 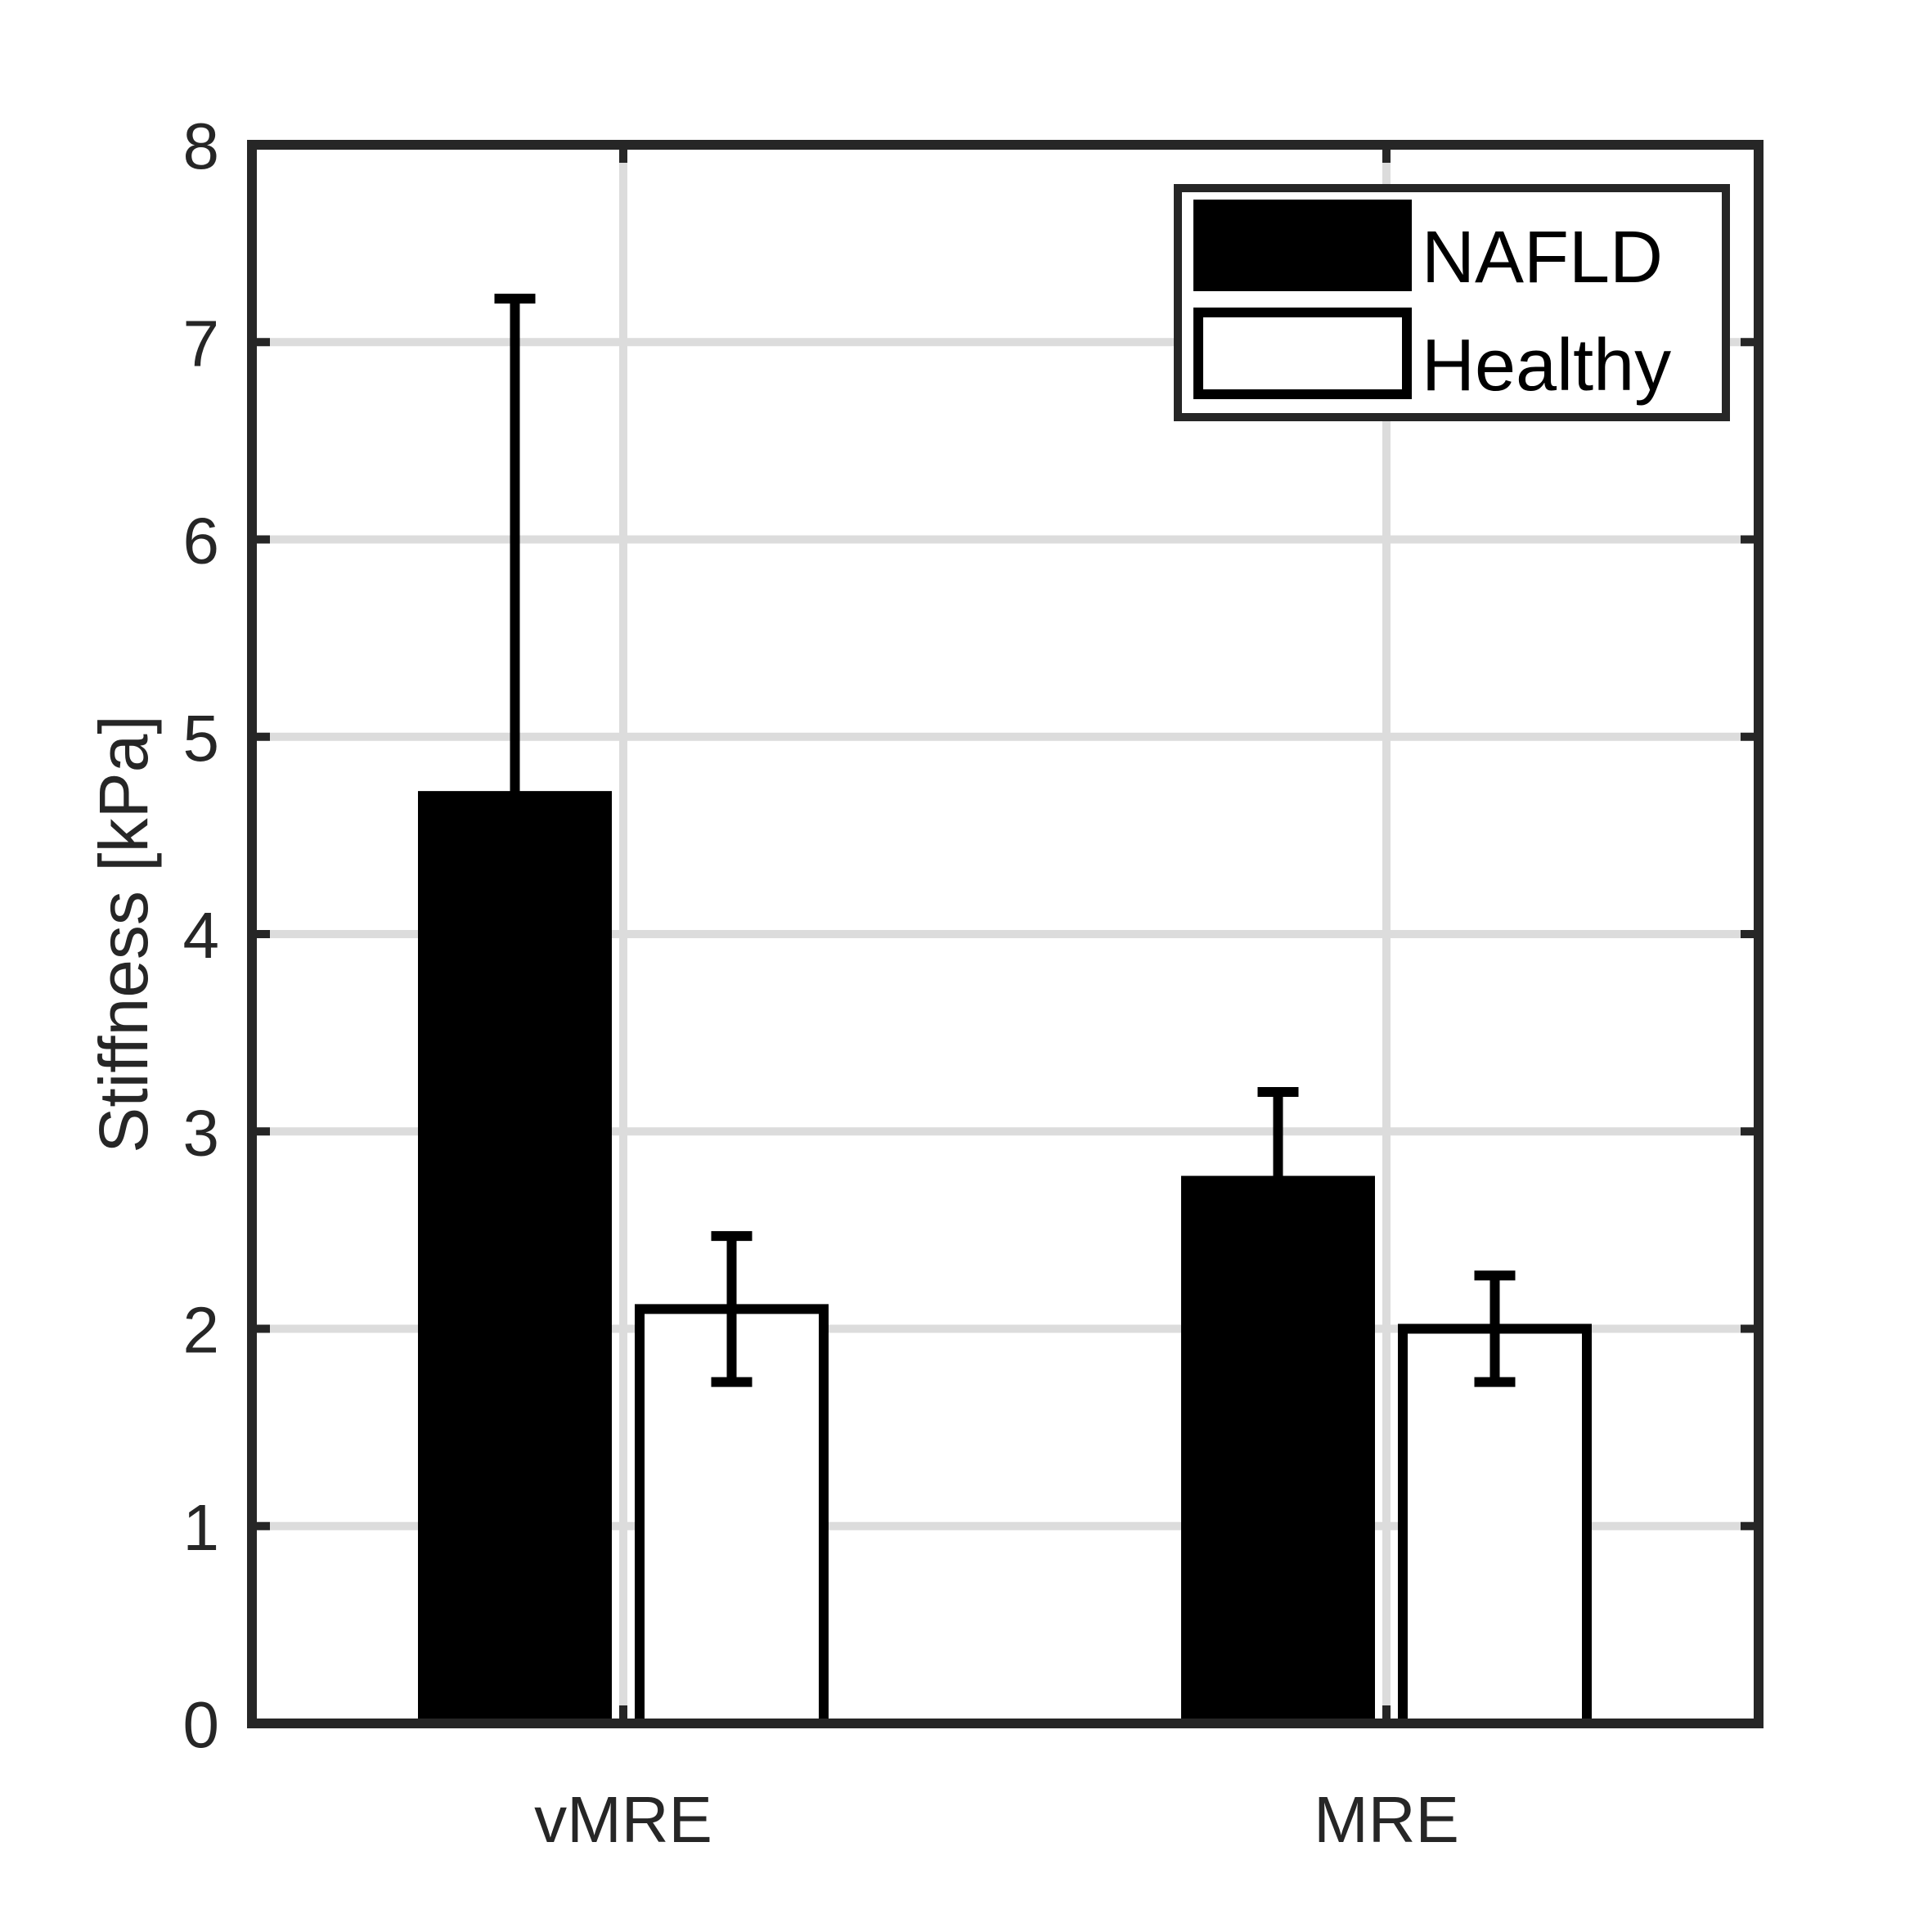 What do you see at coordinates (201, 146) in the screenshot?
I see `y-tick-label-8: 8` at bounding box center [201, 146].